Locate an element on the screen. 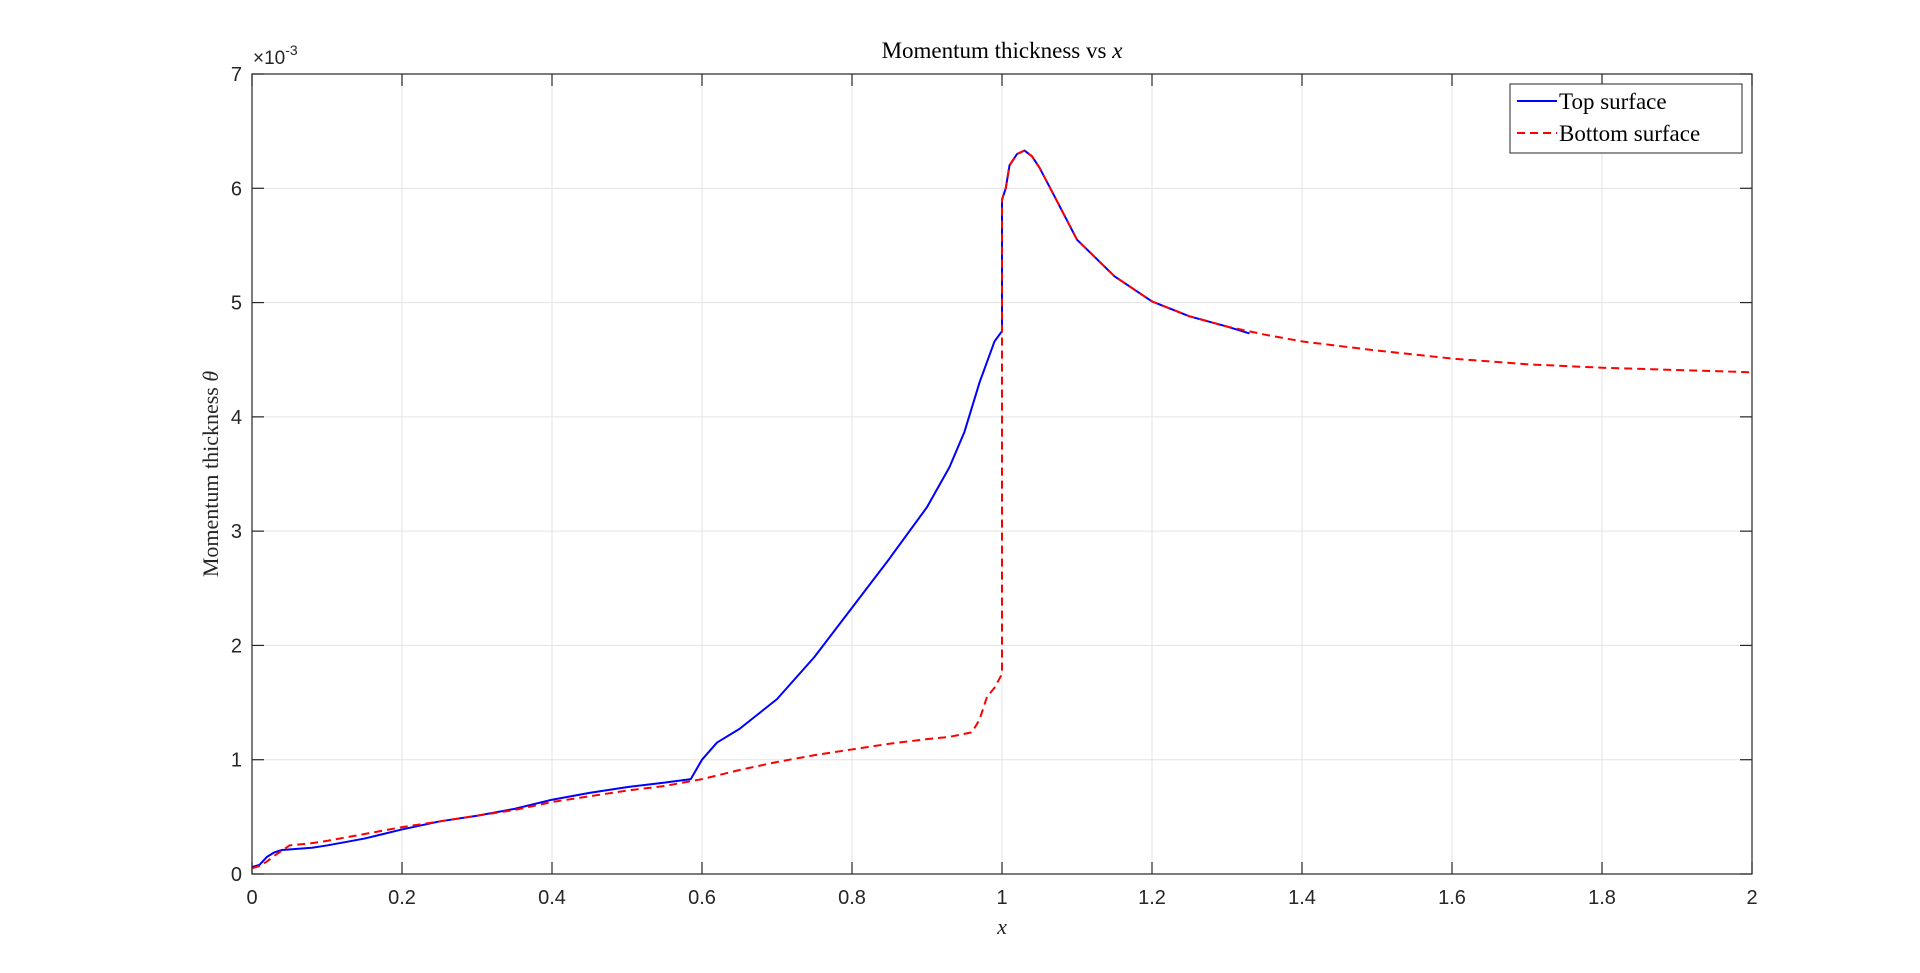  x-tick-label: 0 is located at coordinates (251, 898).